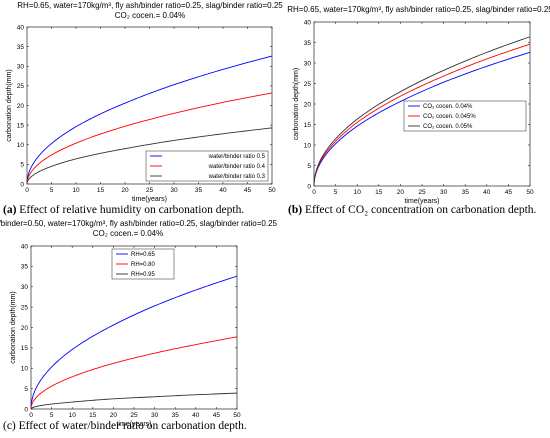 The image size is (550, 438). What do you see at coordinates (448, 107) in the screenshot?
I see `legend-label-1: CO₂ cocen. 0.04%` at bounding box center [448, 107].